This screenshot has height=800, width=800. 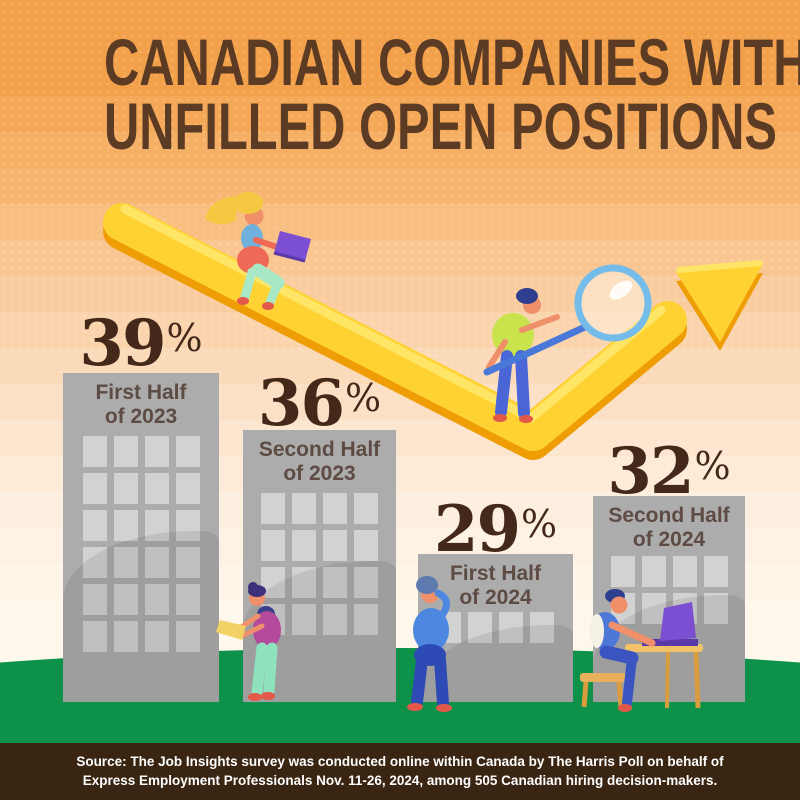 What do you see at coordinates (122, 343) in the screenshot?
I see `percent-value: 39` at bounding box center [122, 343].